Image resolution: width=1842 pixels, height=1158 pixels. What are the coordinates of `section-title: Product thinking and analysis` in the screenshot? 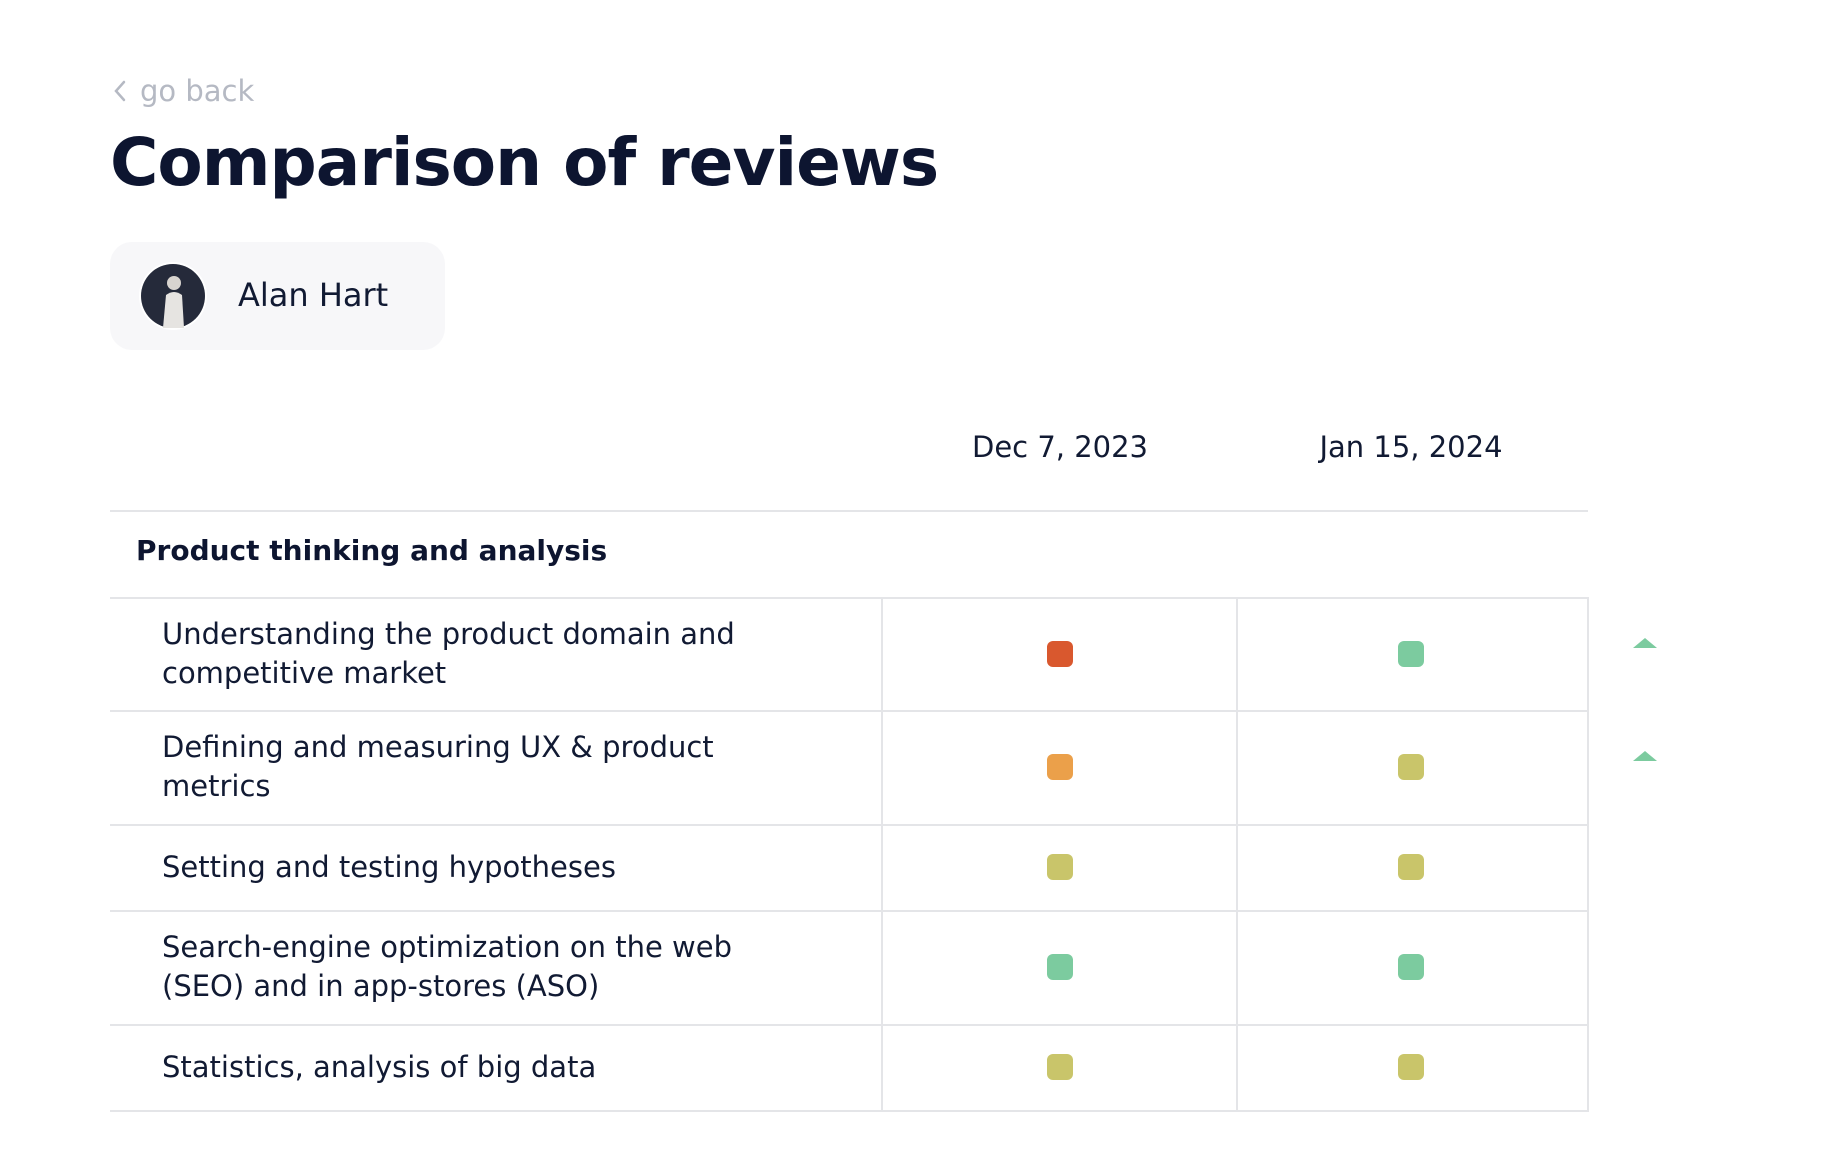 It's located at (372, 550).